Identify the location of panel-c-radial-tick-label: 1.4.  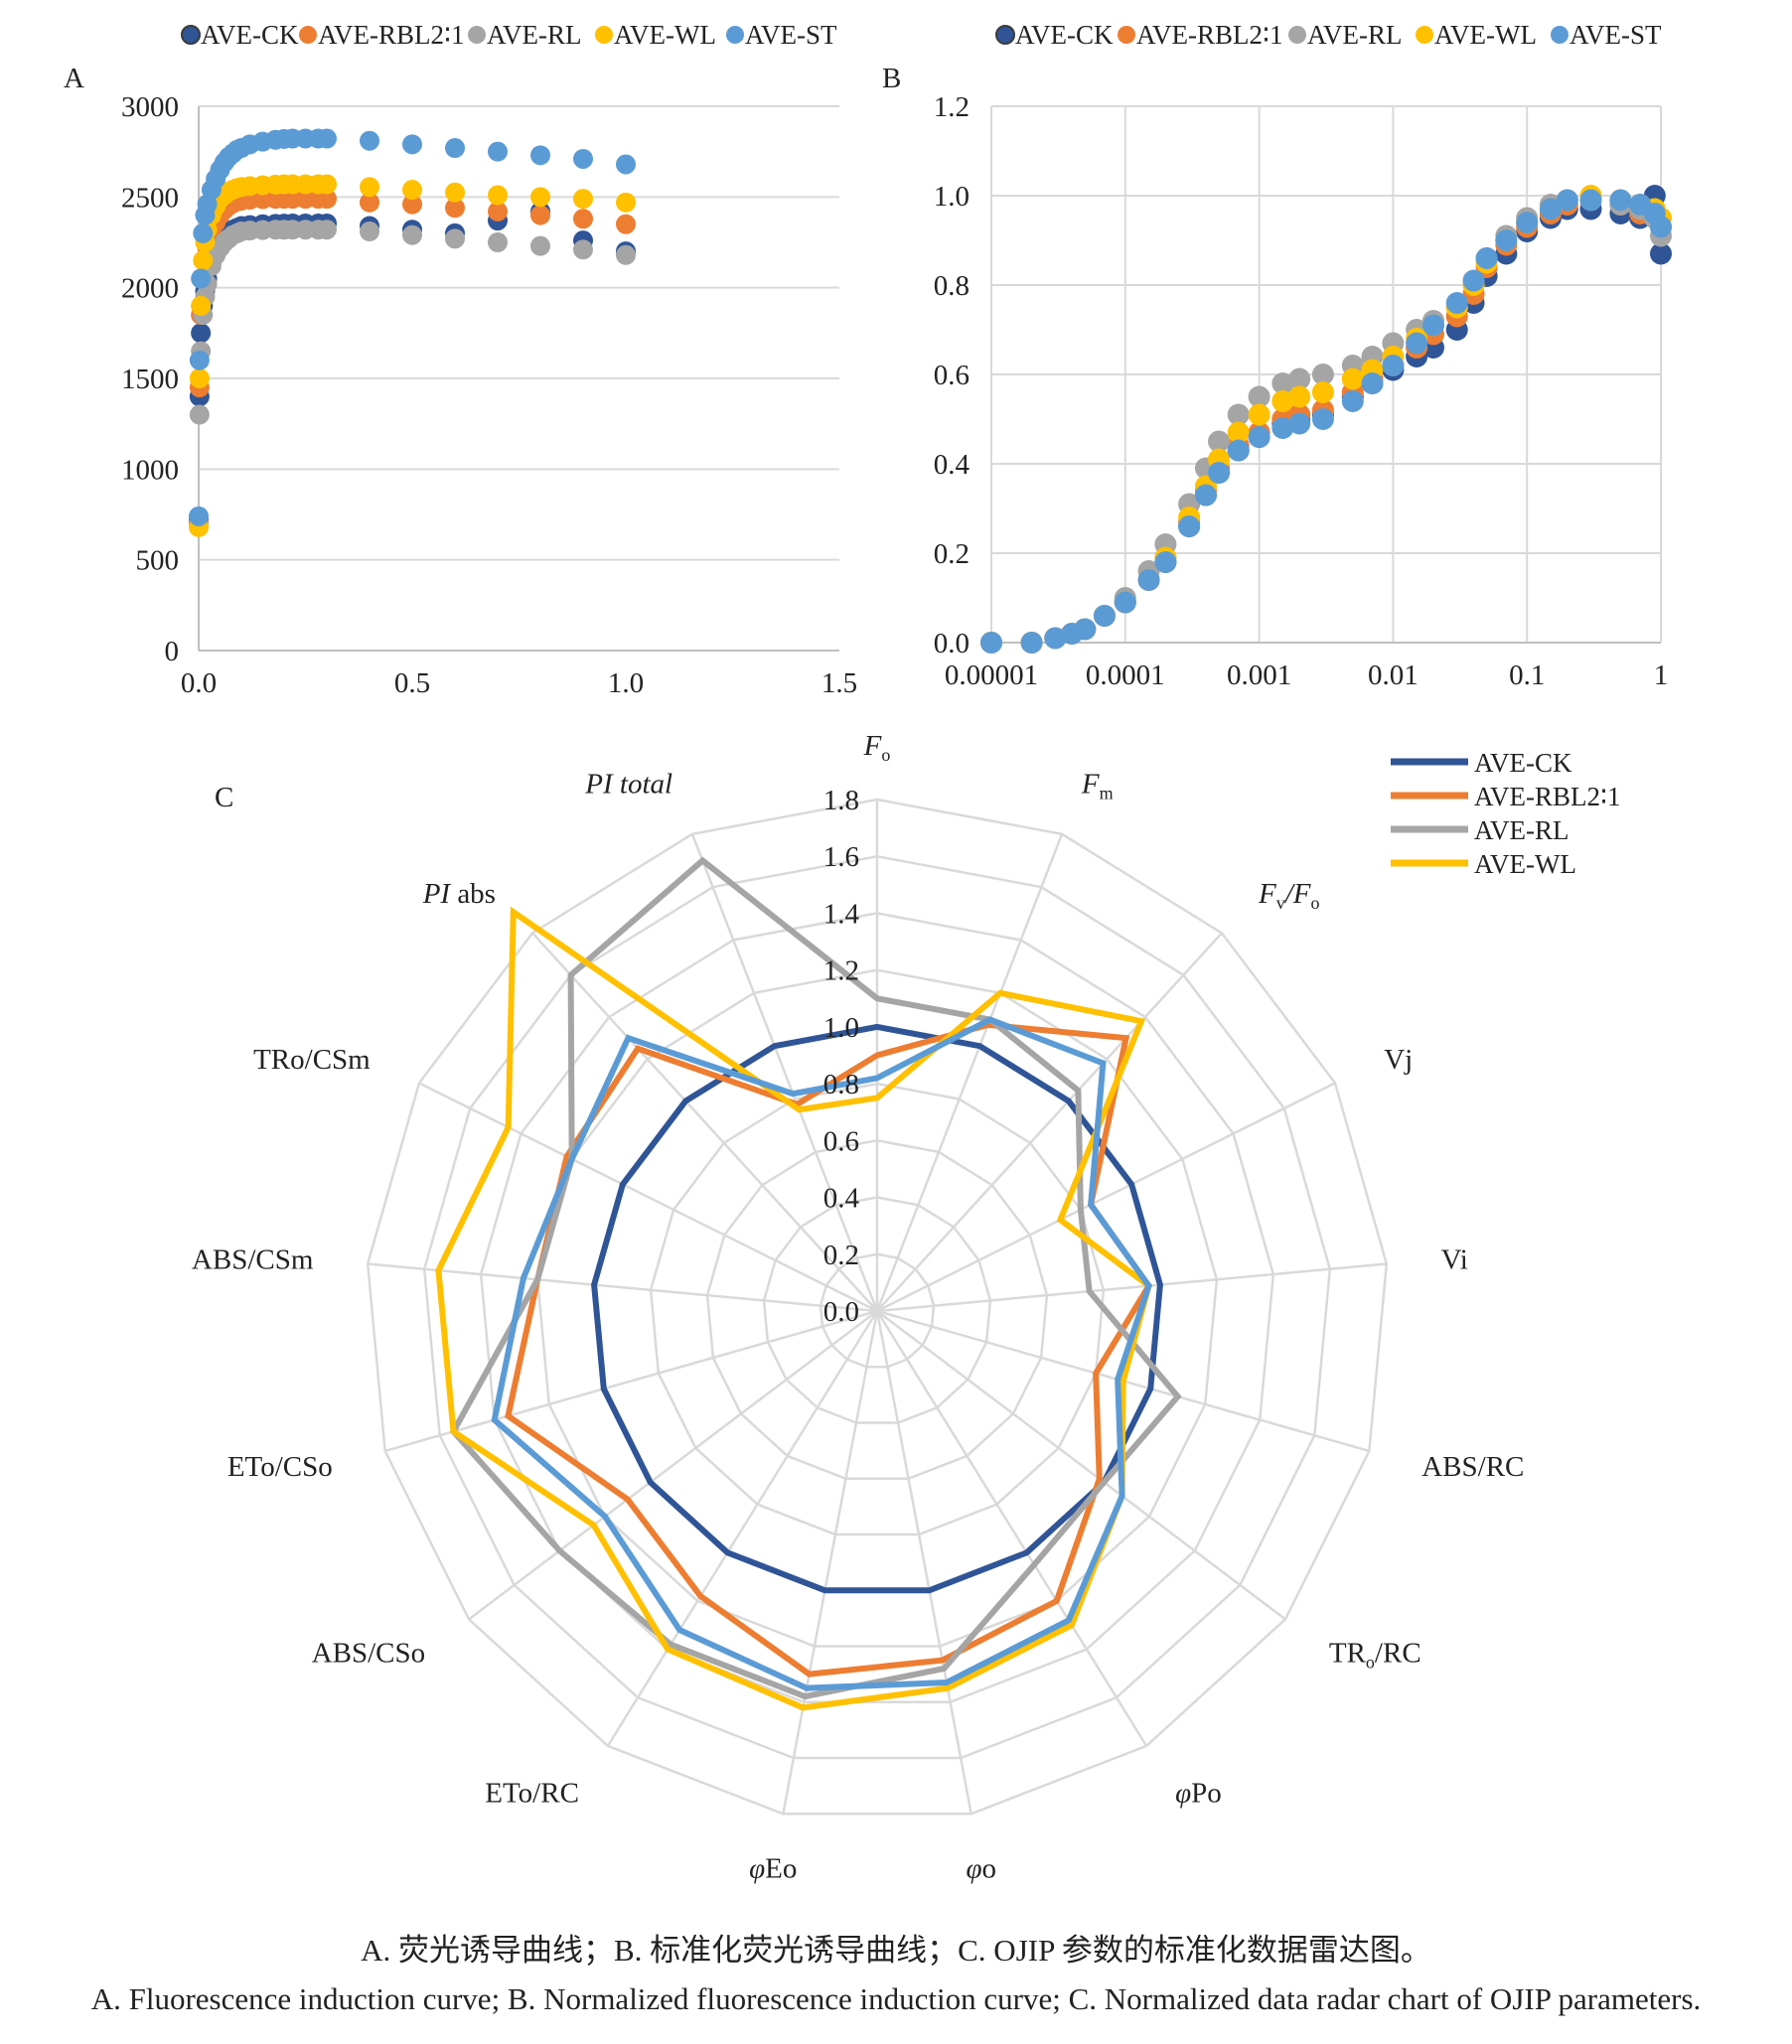
(842, 914).